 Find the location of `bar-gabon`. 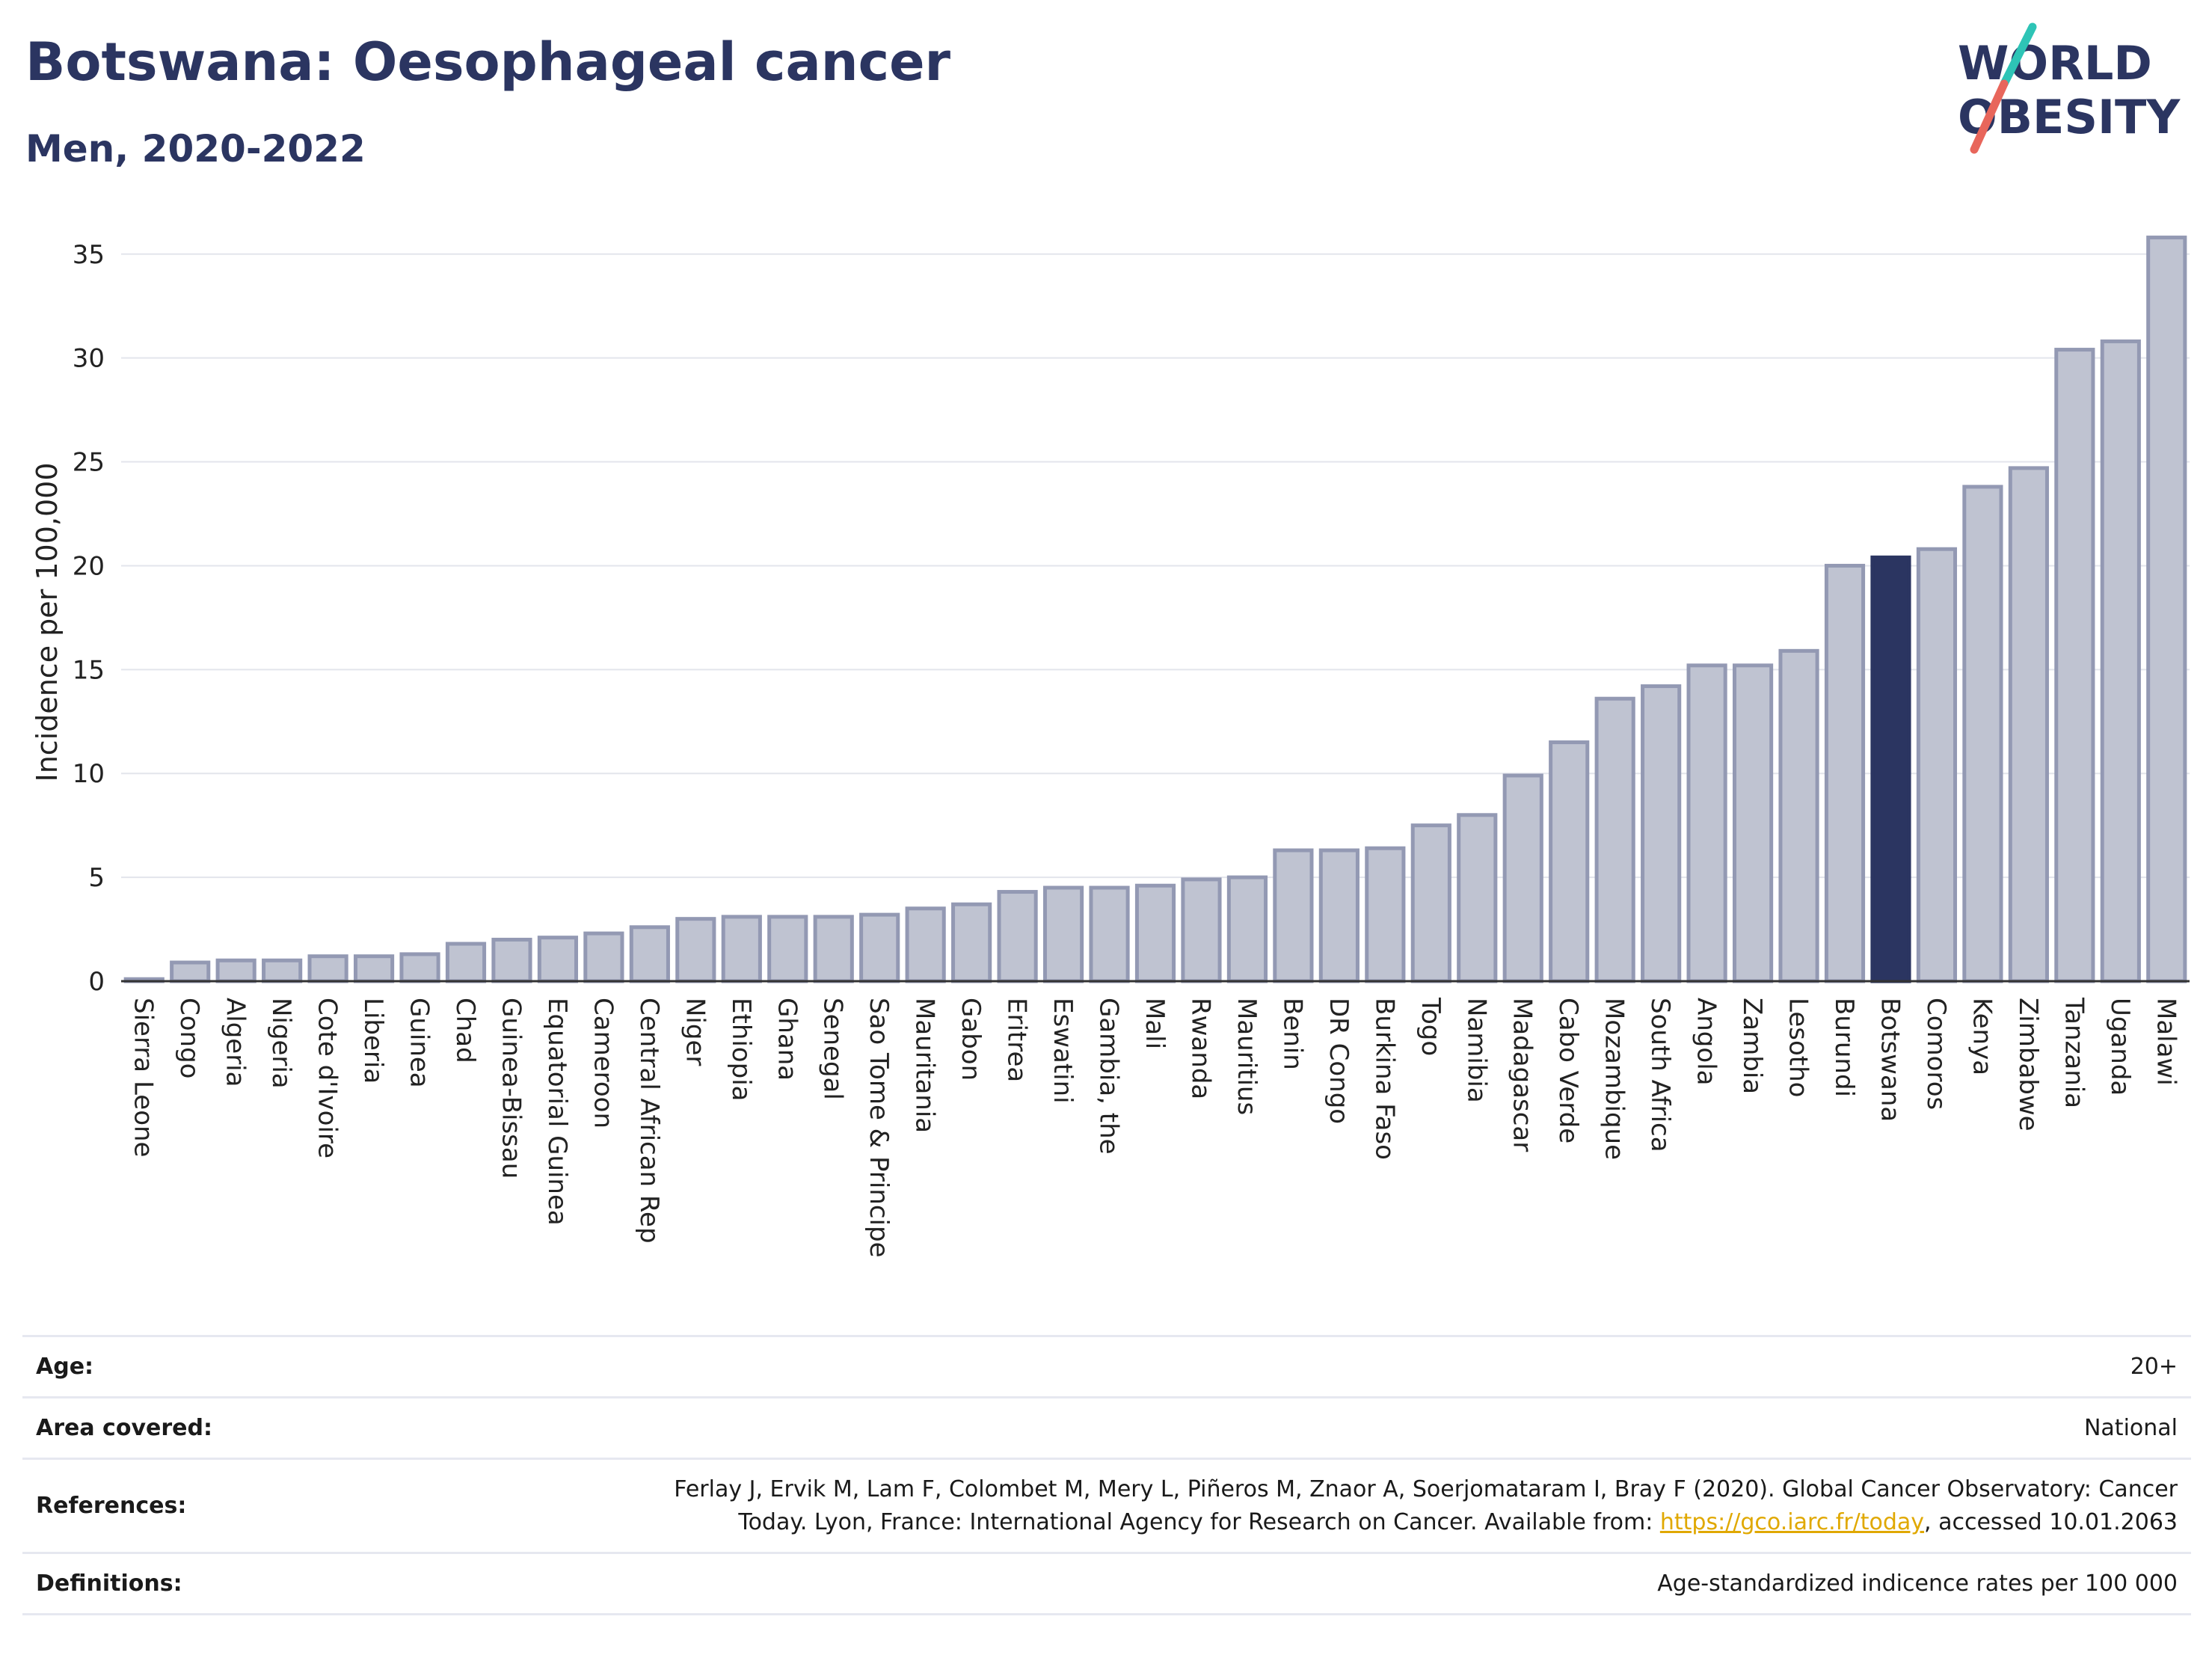

bar-gabon is located at coordinates (971, 942).